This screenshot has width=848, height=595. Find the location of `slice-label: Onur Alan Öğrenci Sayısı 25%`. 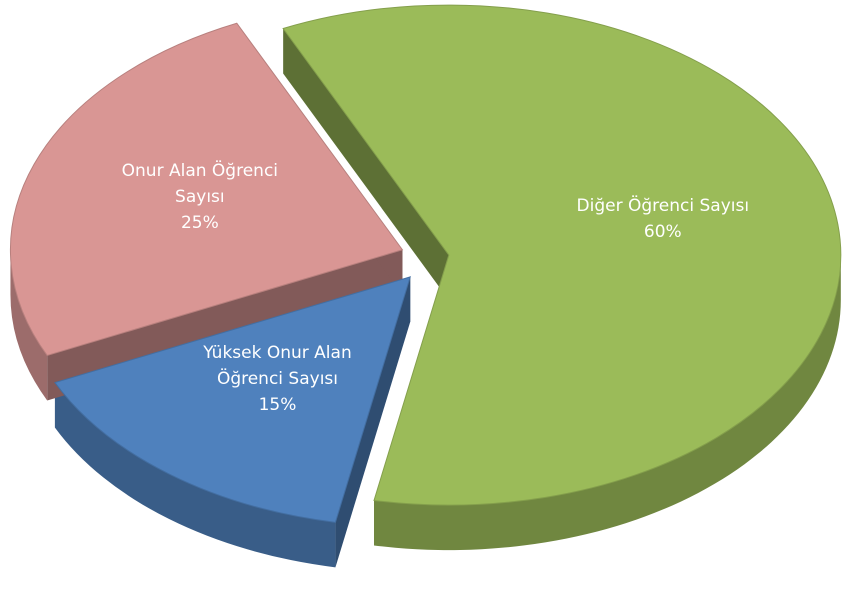

slice-label: Onur Alan Öğrenci Sayısı 25% is located at coordinates (200, 197).